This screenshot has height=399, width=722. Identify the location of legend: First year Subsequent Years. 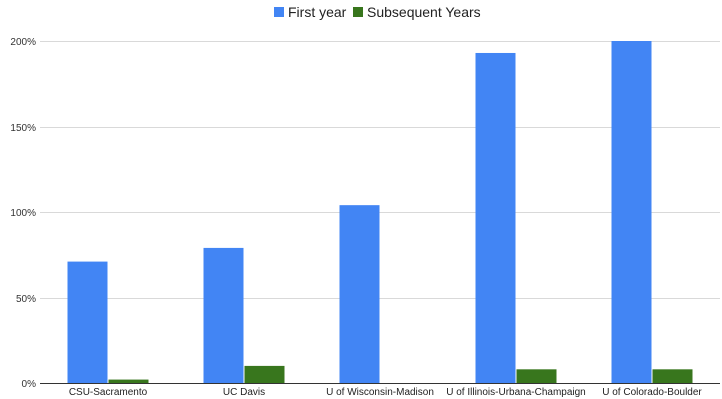
(377, 12).